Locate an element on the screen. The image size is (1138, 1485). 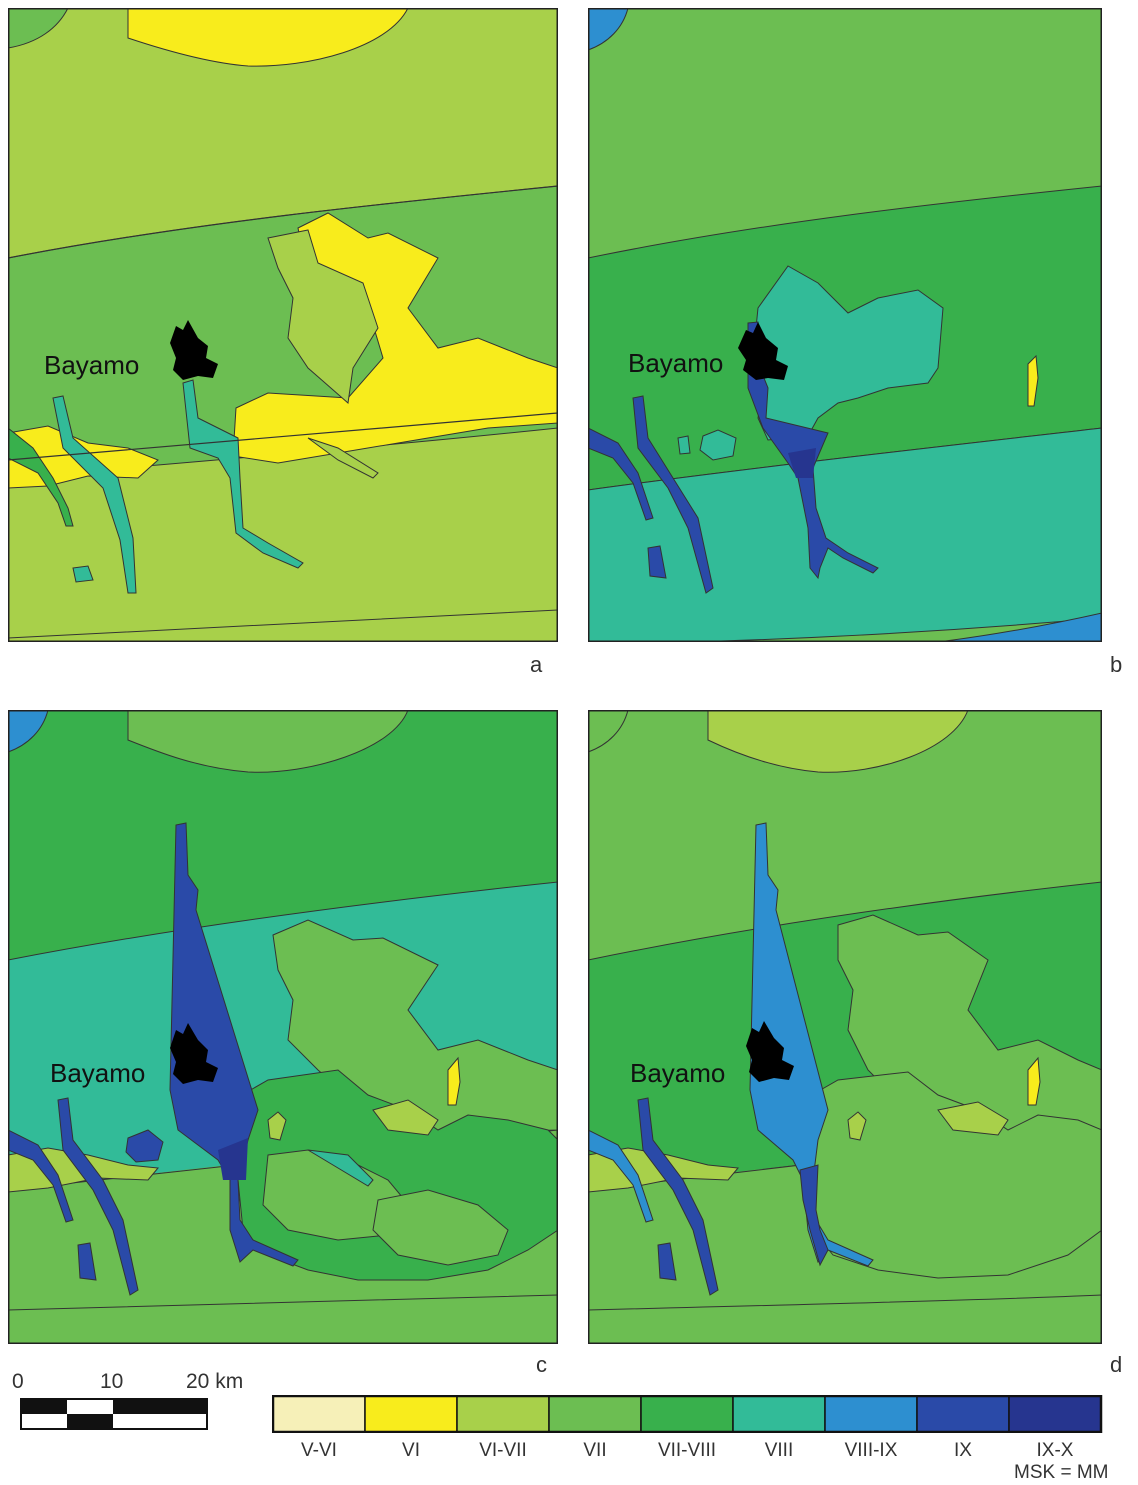
legend-label-5: VII-VIII is located at coordinates (687, 1450).